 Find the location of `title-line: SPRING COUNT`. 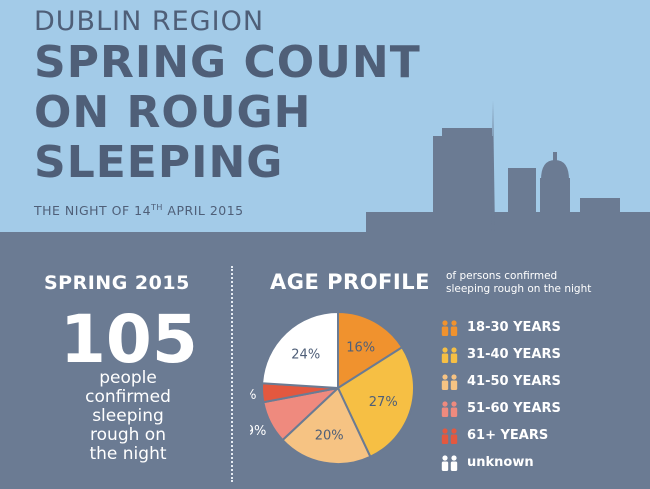

title-line: SPRING COUNT is located at coordinates (227, 62).